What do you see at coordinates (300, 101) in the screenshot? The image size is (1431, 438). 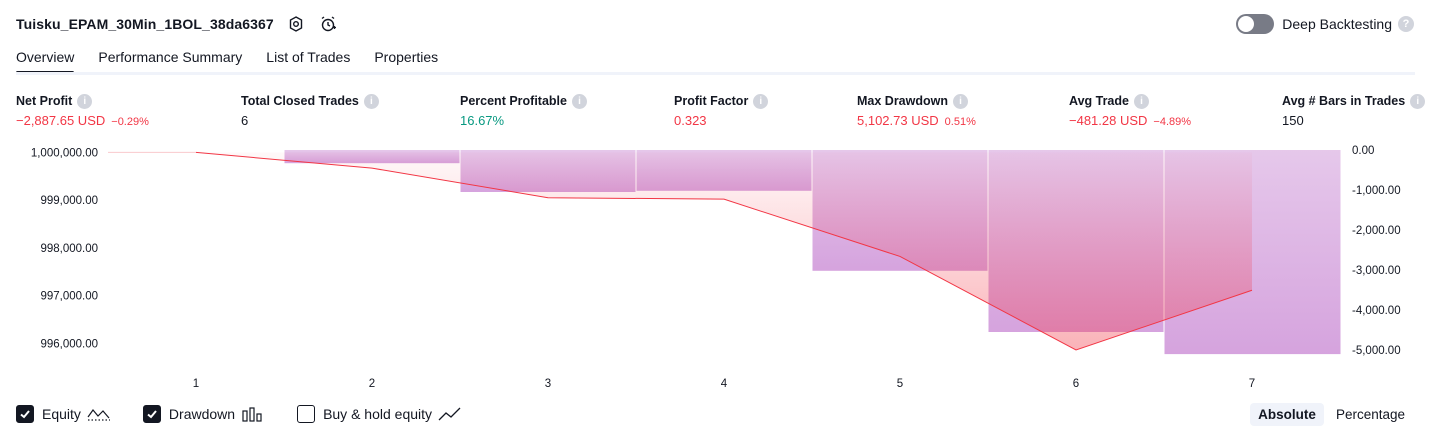 I see `metric-label: Total Closed Trades` at bounding box center [300, 101].